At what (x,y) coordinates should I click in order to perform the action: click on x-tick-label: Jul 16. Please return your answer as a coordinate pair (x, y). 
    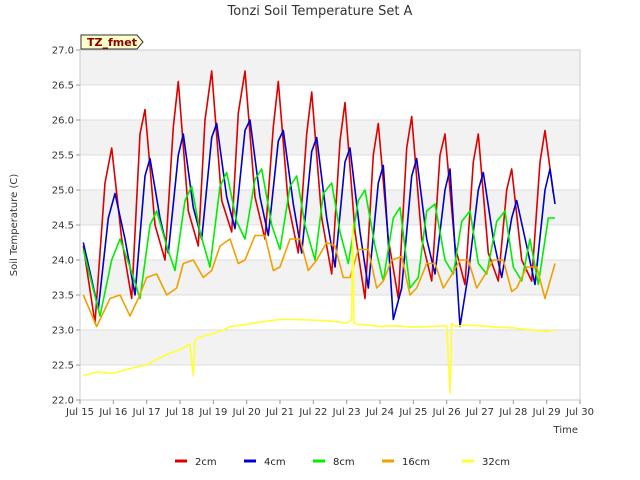
    Looking at the image, I should click on (112, 412).